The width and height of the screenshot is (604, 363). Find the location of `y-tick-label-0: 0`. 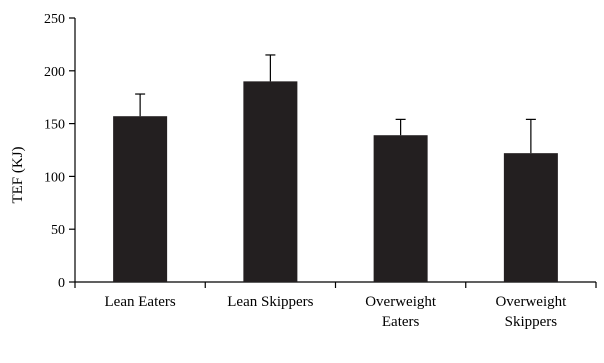

y-tick-label-0: 0 is located at coordinates (61, 283).